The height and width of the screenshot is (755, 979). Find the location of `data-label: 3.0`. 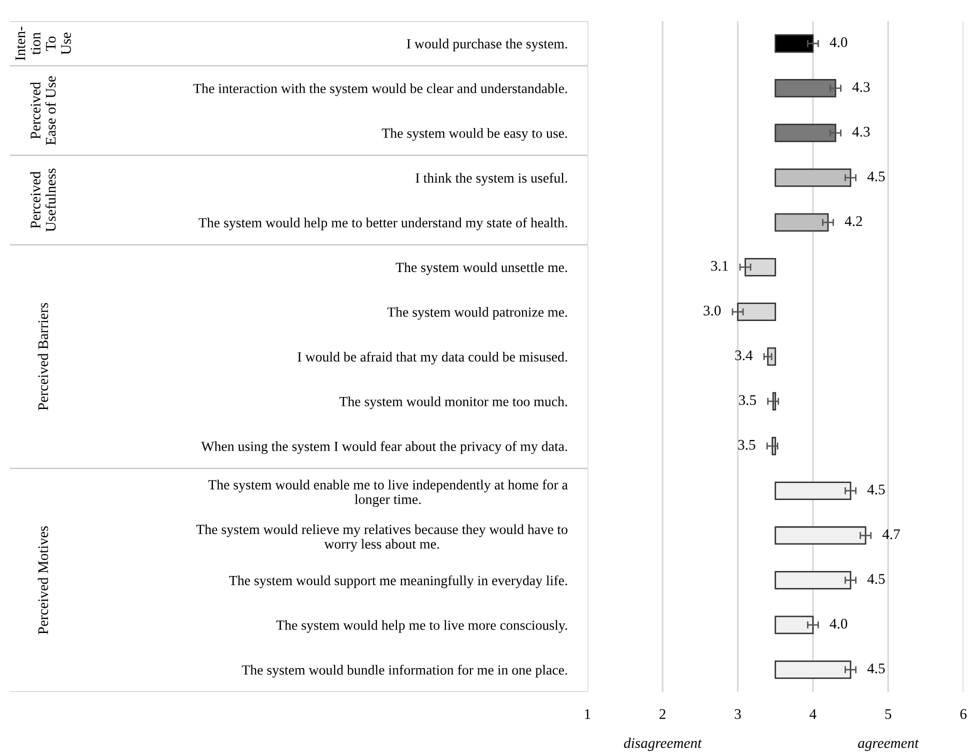

data-label: 3.0 is located at coordinates (712, 311).